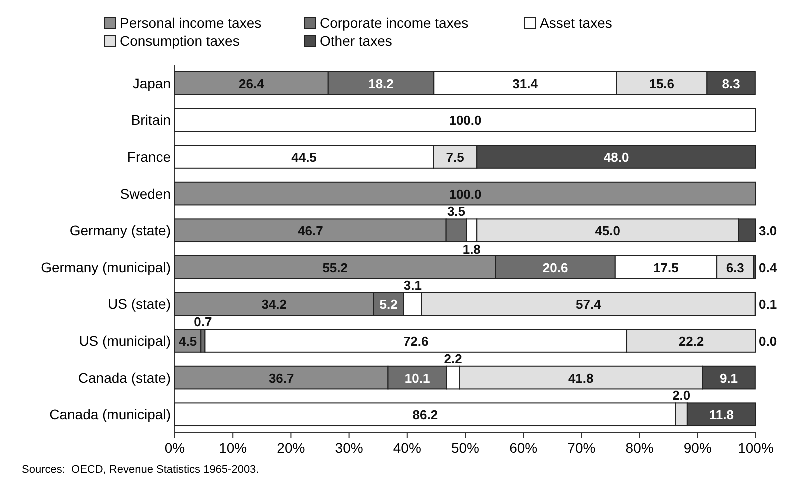  What do you see at coordinates (281, 378) in the screenshot?
I see `data-label: 36.7` at bounding box center [281, 378].